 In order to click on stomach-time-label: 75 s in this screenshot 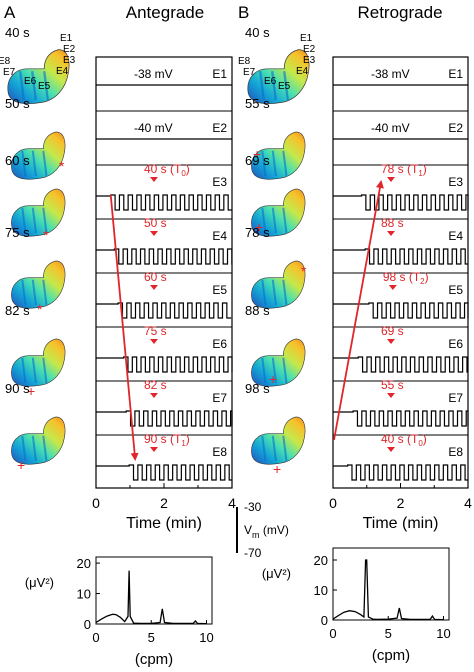, I will do `click(17, 232)`.